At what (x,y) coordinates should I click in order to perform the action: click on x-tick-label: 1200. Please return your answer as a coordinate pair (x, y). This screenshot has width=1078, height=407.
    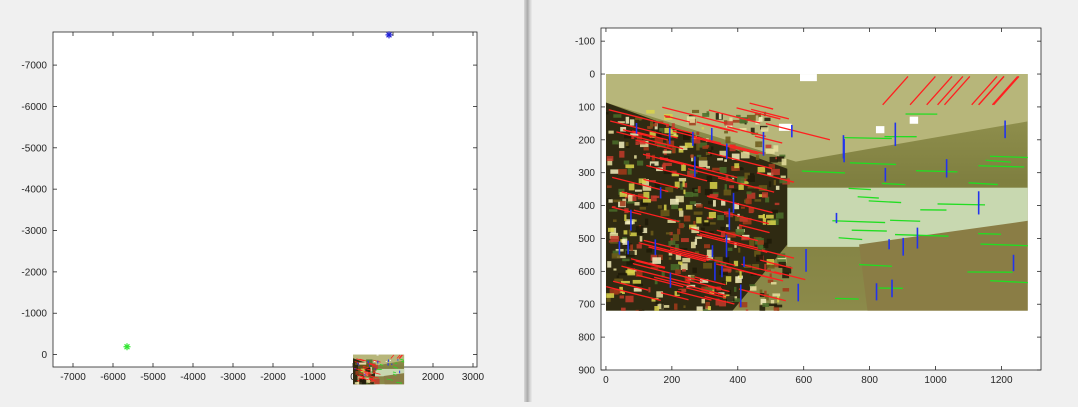
    Looking at the image, I should click on (1001, 380).